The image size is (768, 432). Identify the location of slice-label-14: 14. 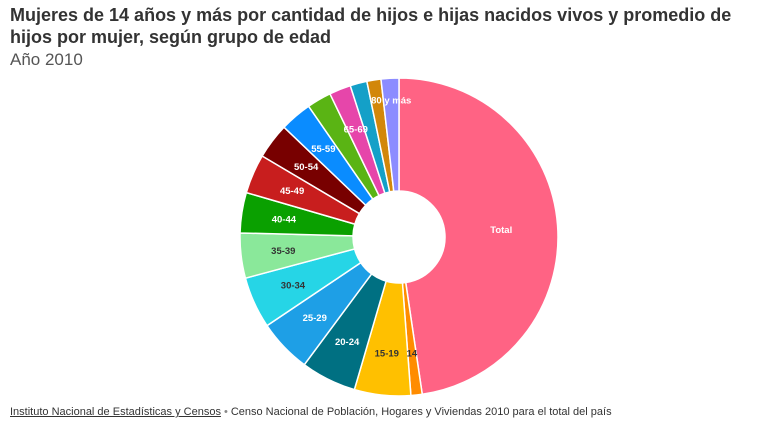
(412, 353).